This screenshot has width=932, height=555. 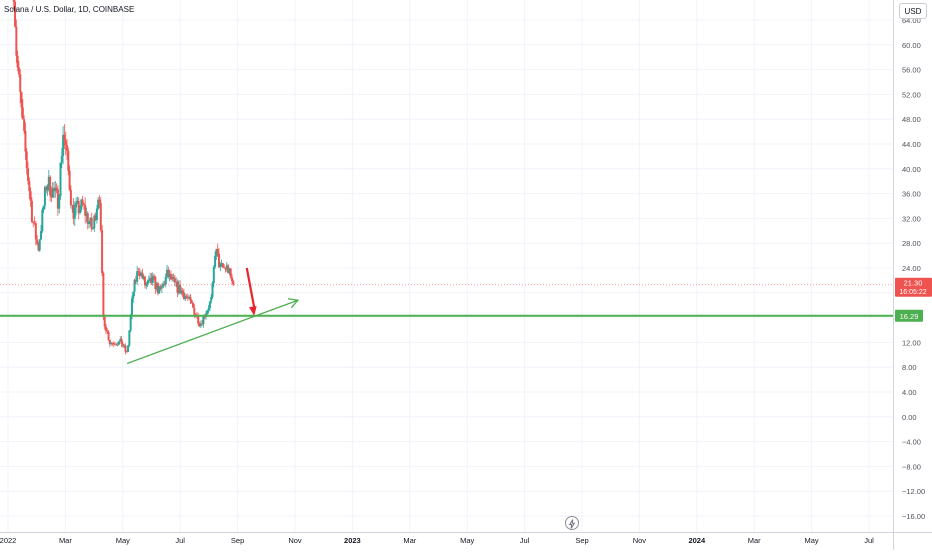 I want to click on x-tick-label: Jul, so click(x=525, y=540).